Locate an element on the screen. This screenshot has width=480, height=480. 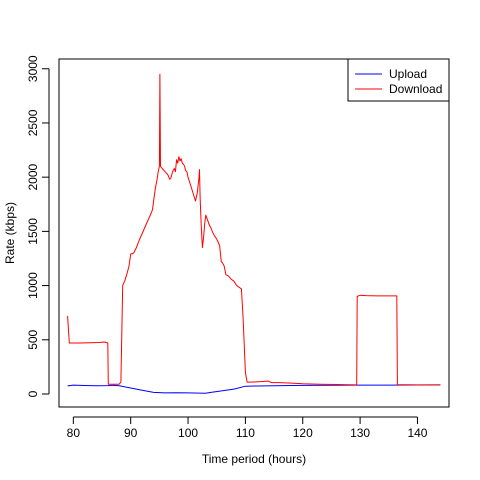
x-tick-label: 130 is located at coordinates (360, 433).